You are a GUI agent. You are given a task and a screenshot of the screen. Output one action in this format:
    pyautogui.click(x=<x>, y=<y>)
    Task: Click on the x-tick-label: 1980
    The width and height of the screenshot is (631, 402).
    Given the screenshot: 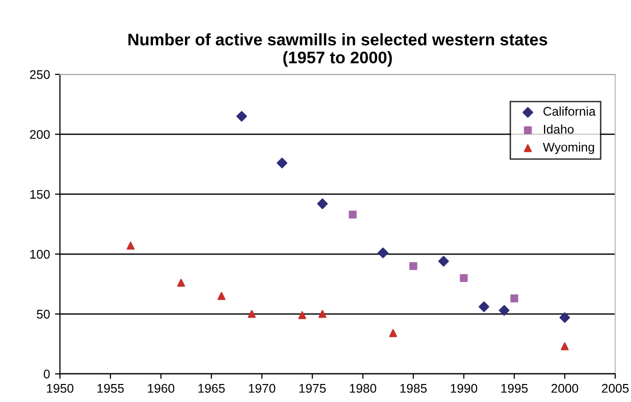 What is the action you would take?
    pyautogui.click(x=363, y=388)
    